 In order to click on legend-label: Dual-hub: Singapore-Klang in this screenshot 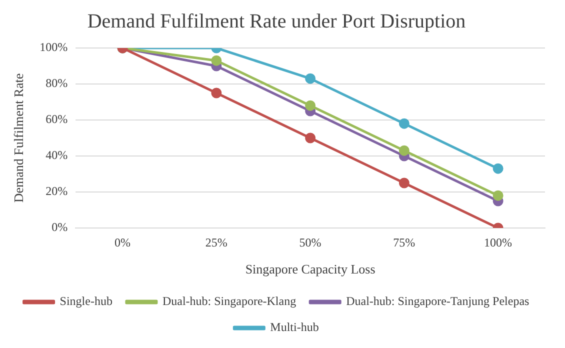, I will do `click(229, 301)`.